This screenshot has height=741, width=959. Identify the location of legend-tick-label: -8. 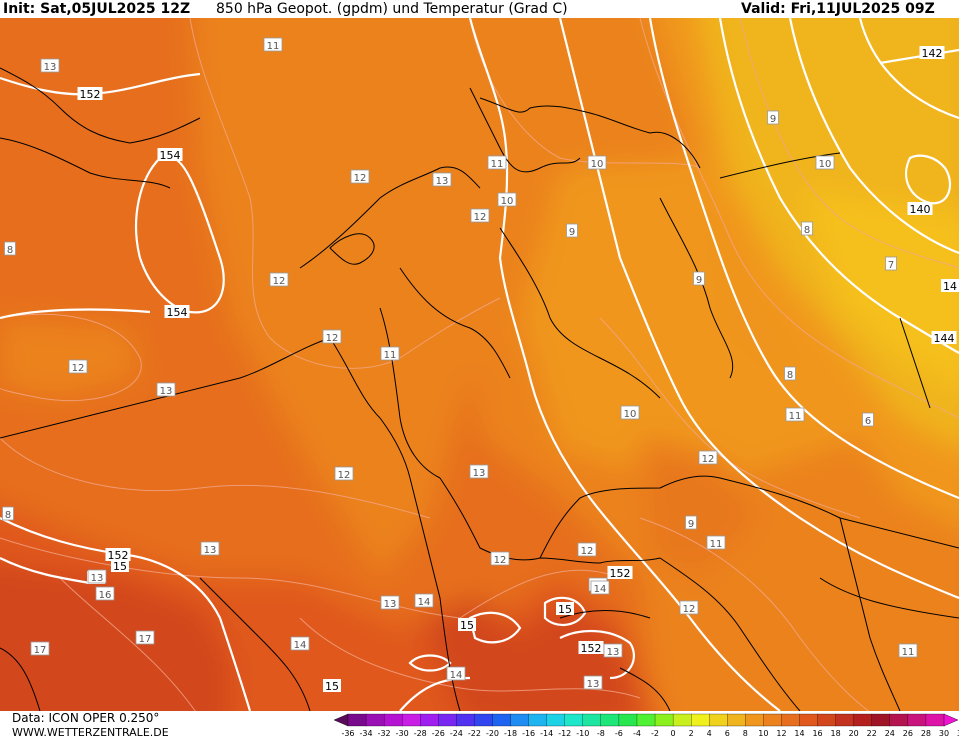
(601, 733).